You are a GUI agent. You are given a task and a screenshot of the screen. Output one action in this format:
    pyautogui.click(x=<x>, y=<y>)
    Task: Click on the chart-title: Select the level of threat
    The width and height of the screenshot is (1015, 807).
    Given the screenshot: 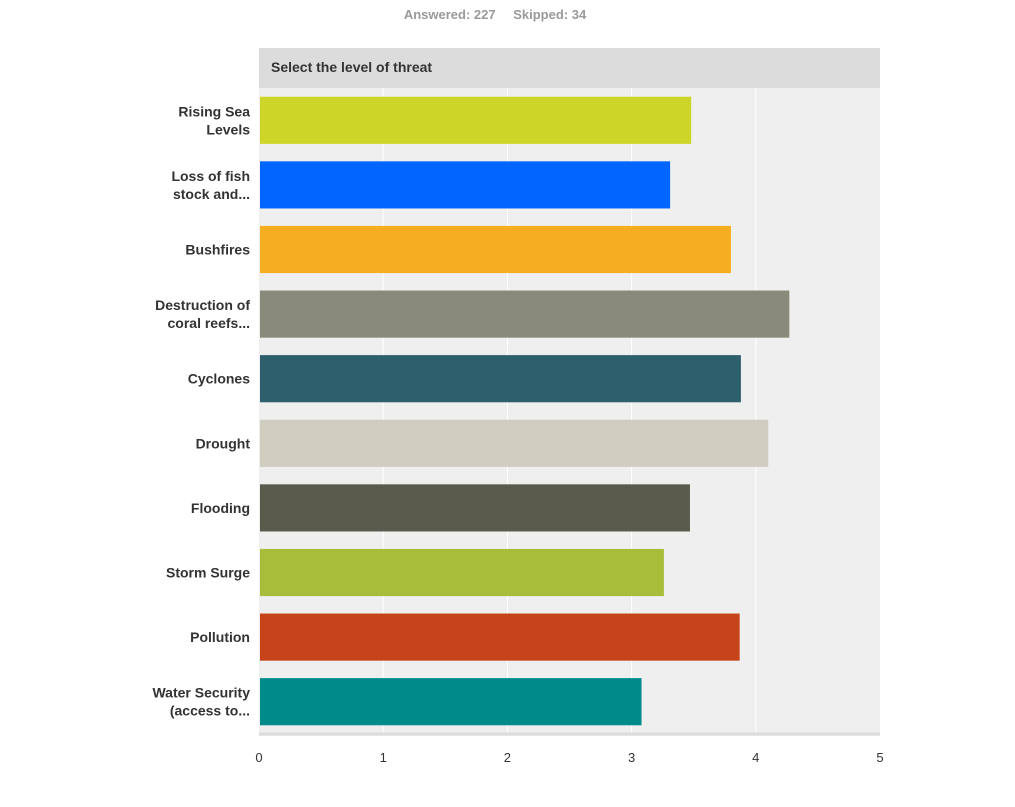 What is the action you would take?
    pyautogui.click(x=351, y=67)
    